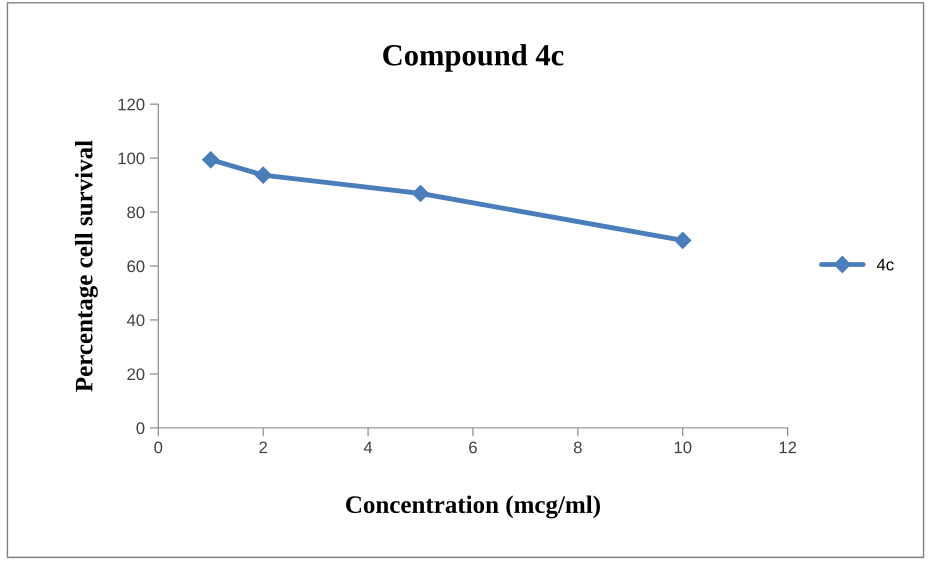 Image resolution: width=931 pixels, height=563 pixels. Describe the element at coordinates (131, 158) in the screenshot. I see `y-tick-label: 100` at that location.